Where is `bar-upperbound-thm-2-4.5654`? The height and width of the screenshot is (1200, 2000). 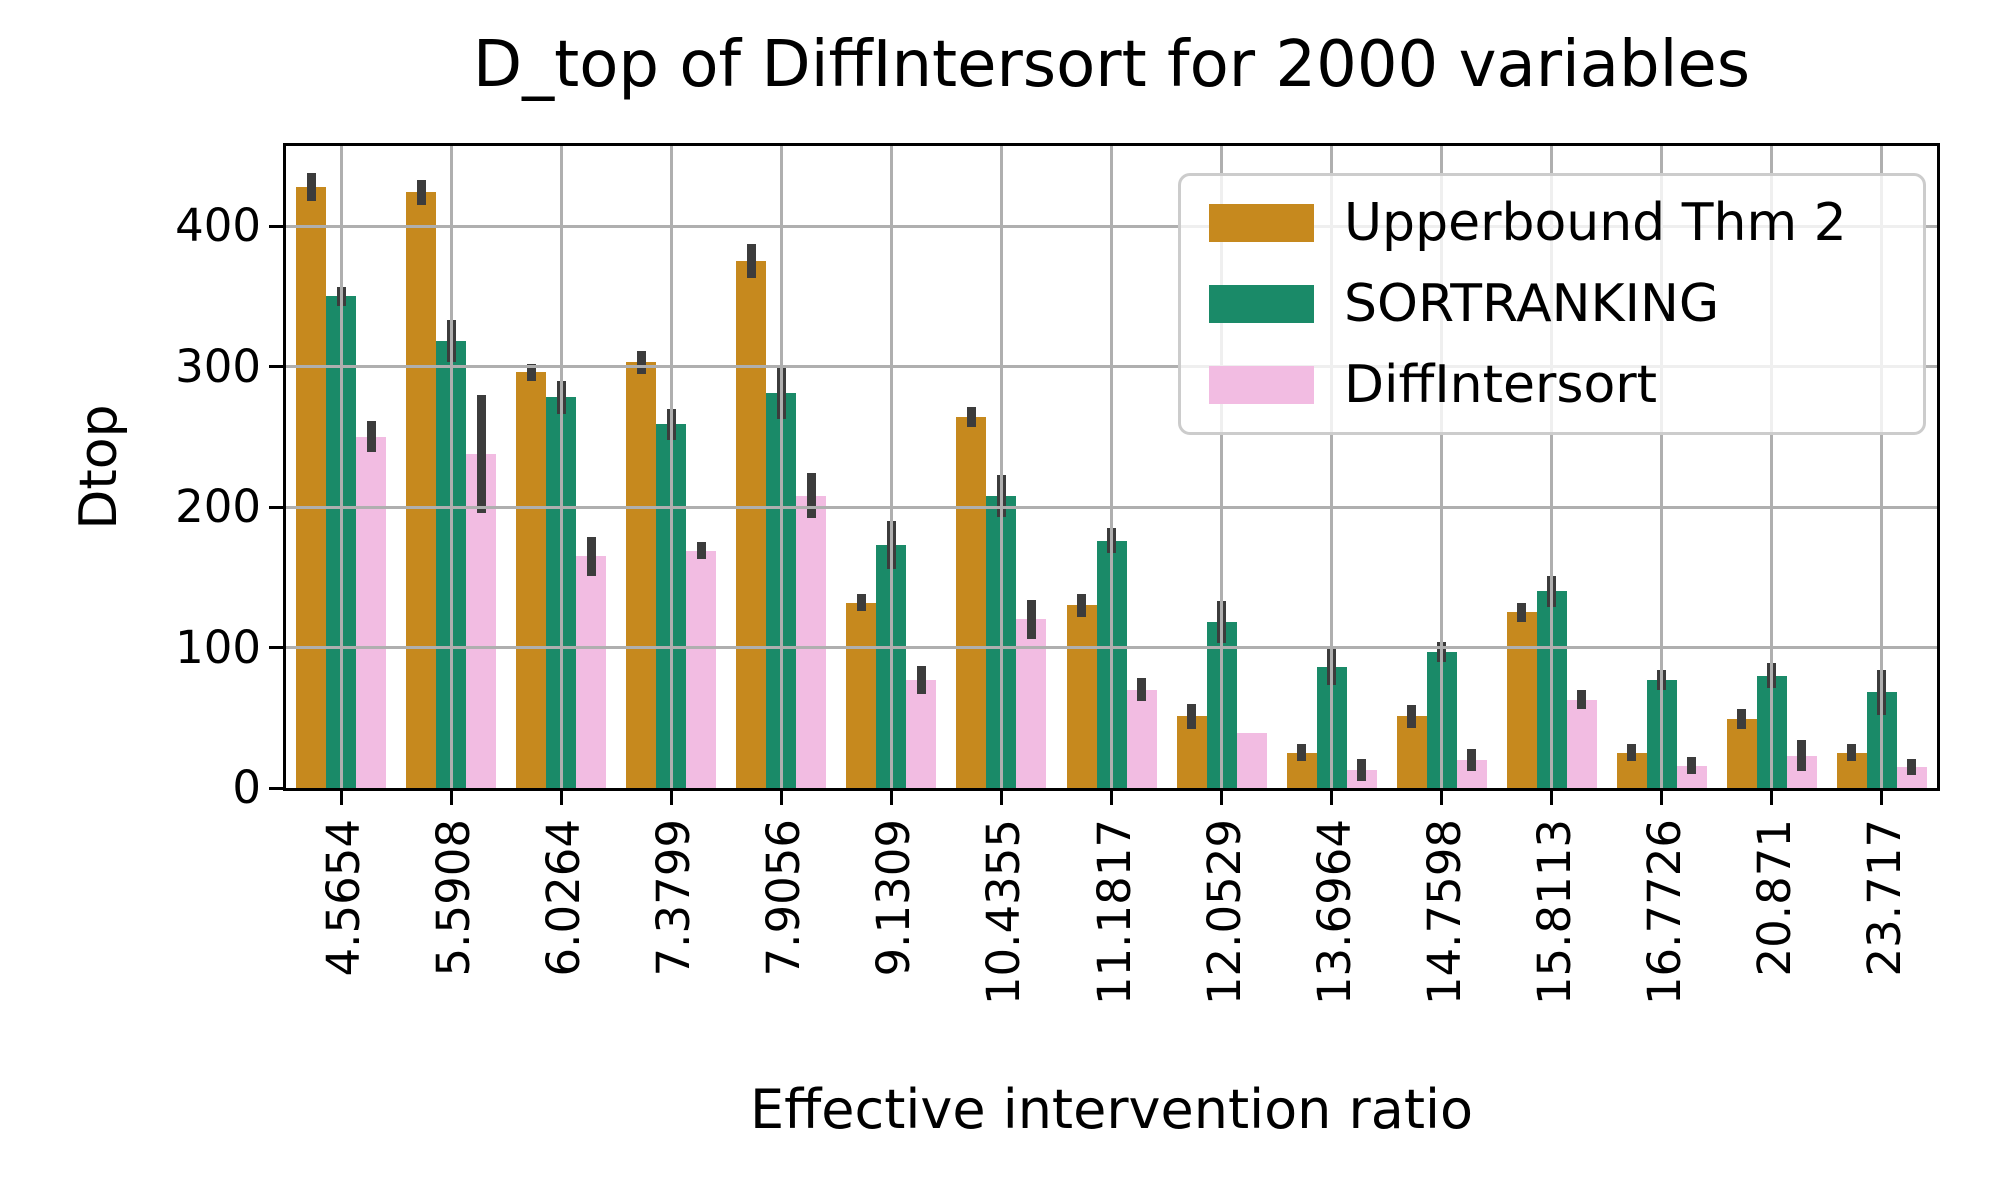
bar-upperbound-thm-2-4.5654 is located at coordinates (311, 487).